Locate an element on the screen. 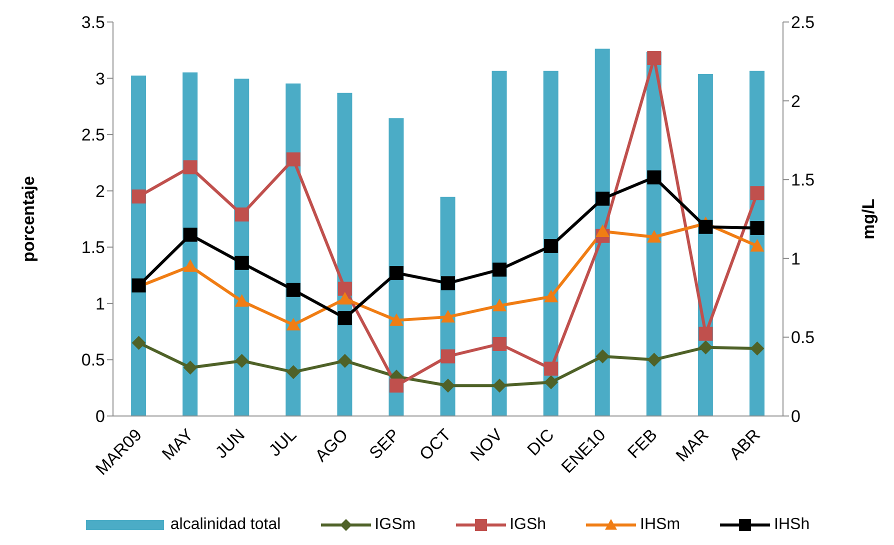 This screenshot has height=545, width=894. y-tick-label: 3 is located at coordinates (100, 78).